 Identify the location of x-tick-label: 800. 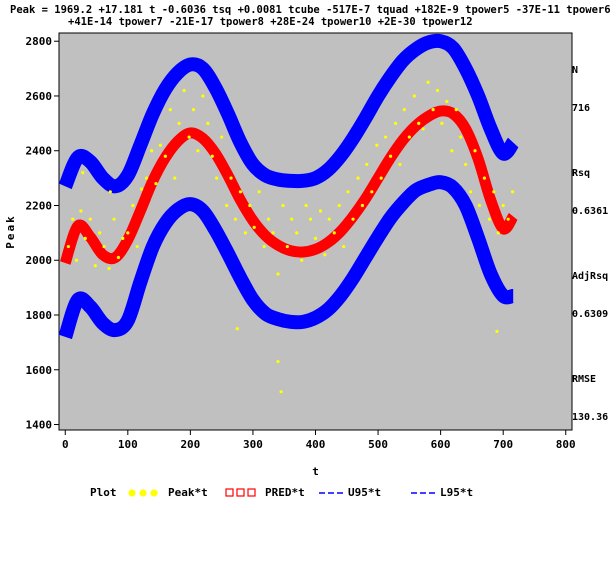
(566, 444).